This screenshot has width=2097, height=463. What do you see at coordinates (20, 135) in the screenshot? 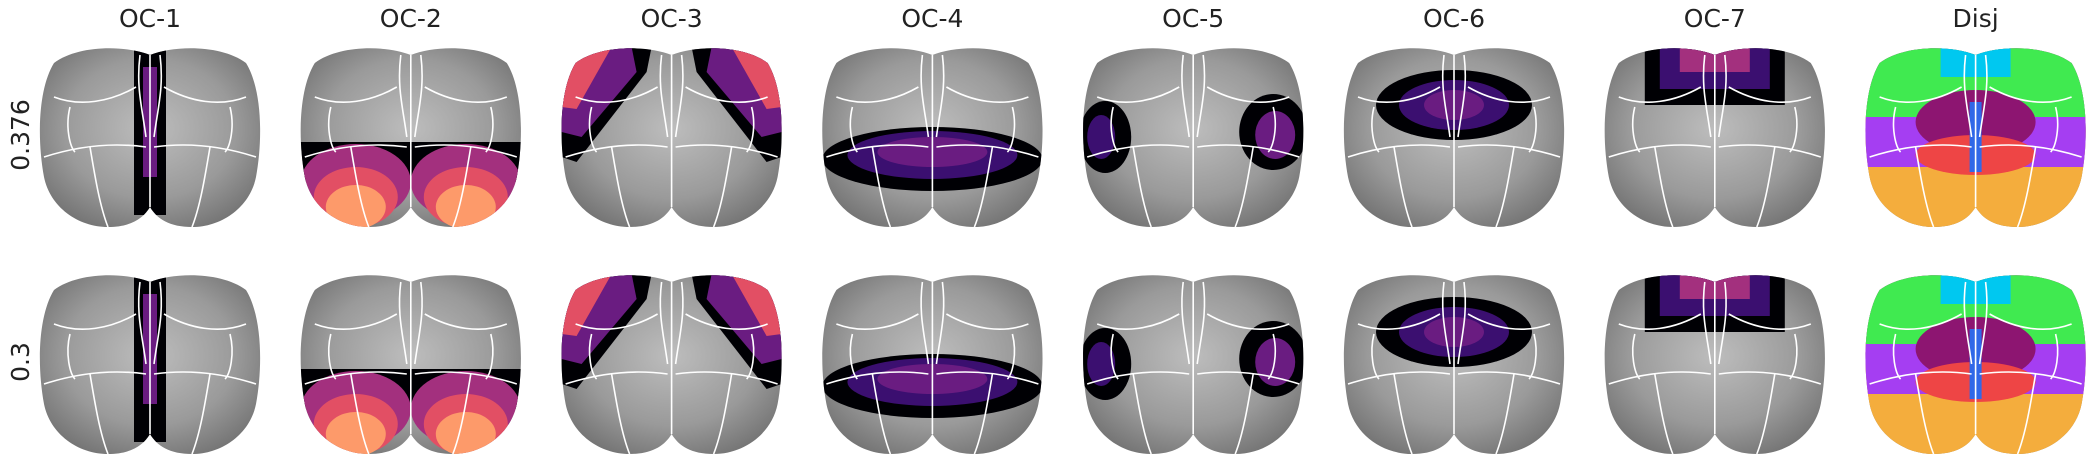
I see `row-label: 0.376` at bounding box center [20, 135].